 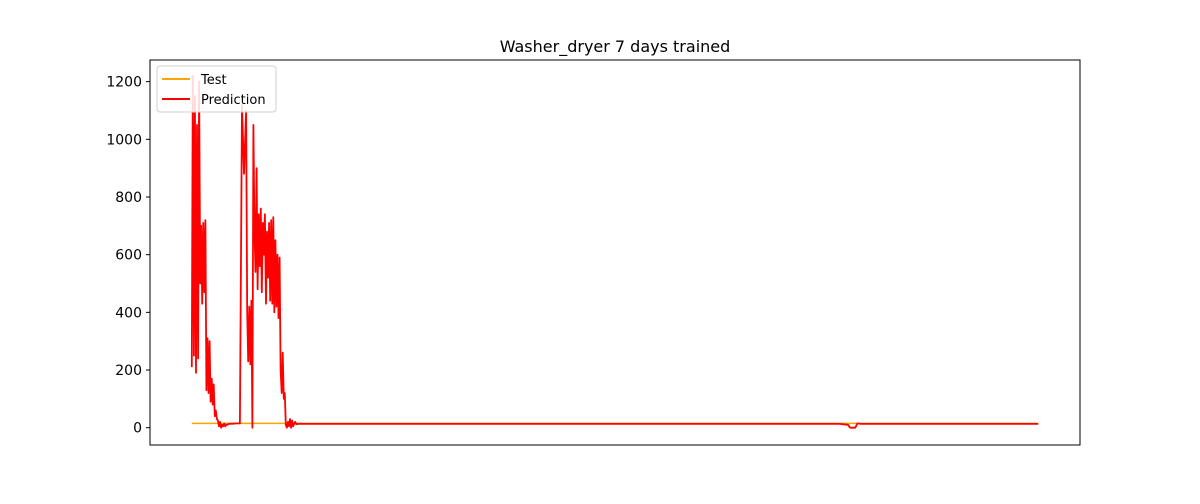 I want to click on y-tick-label: 400, so click(x=128, y=313).